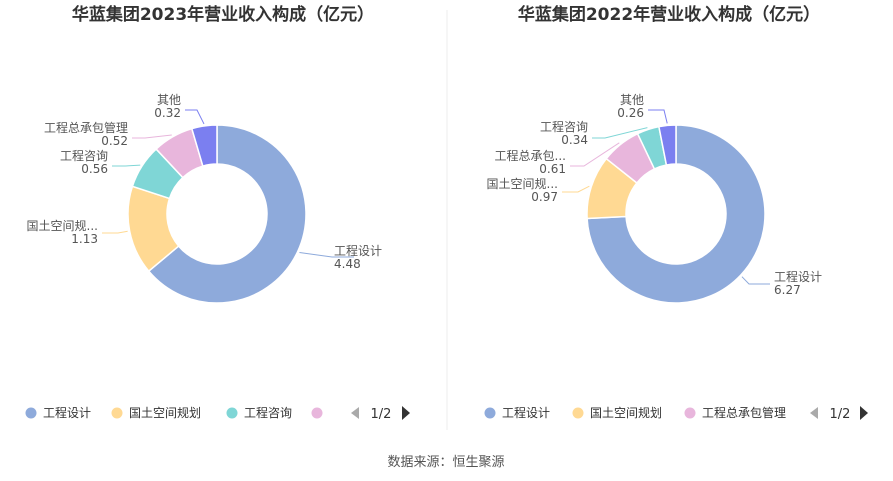 The image size is (893, 481). What do you see at coordinates (787, 290) in the screenshot?
I see `slice-value: 6.27` at bounding box center [787, 290].